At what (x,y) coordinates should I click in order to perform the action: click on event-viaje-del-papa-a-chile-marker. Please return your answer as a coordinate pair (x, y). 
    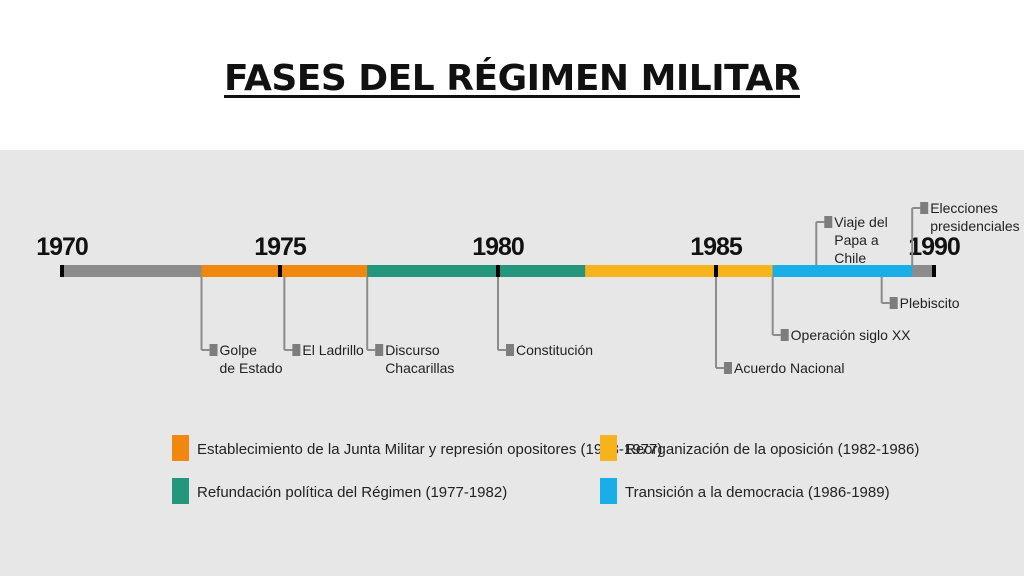
    Looking at the image, I should click on (828, 222).